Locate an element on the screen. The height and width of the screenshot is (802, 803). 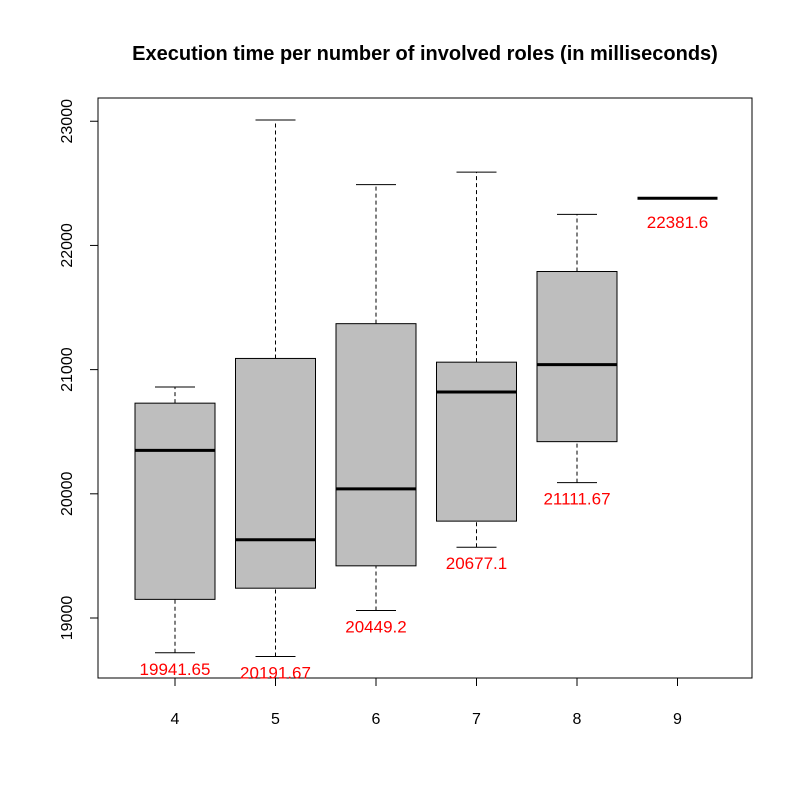
y-tick-label-19000: 19000 is located at coordinates (67, 618).